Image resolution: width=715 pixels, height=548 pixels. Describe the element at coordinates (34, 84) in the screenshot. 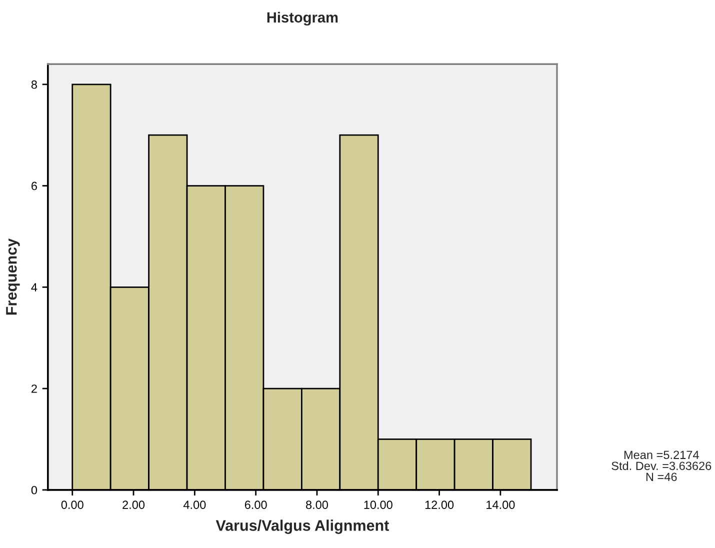

I see `y-tick-label: 8` at that location.